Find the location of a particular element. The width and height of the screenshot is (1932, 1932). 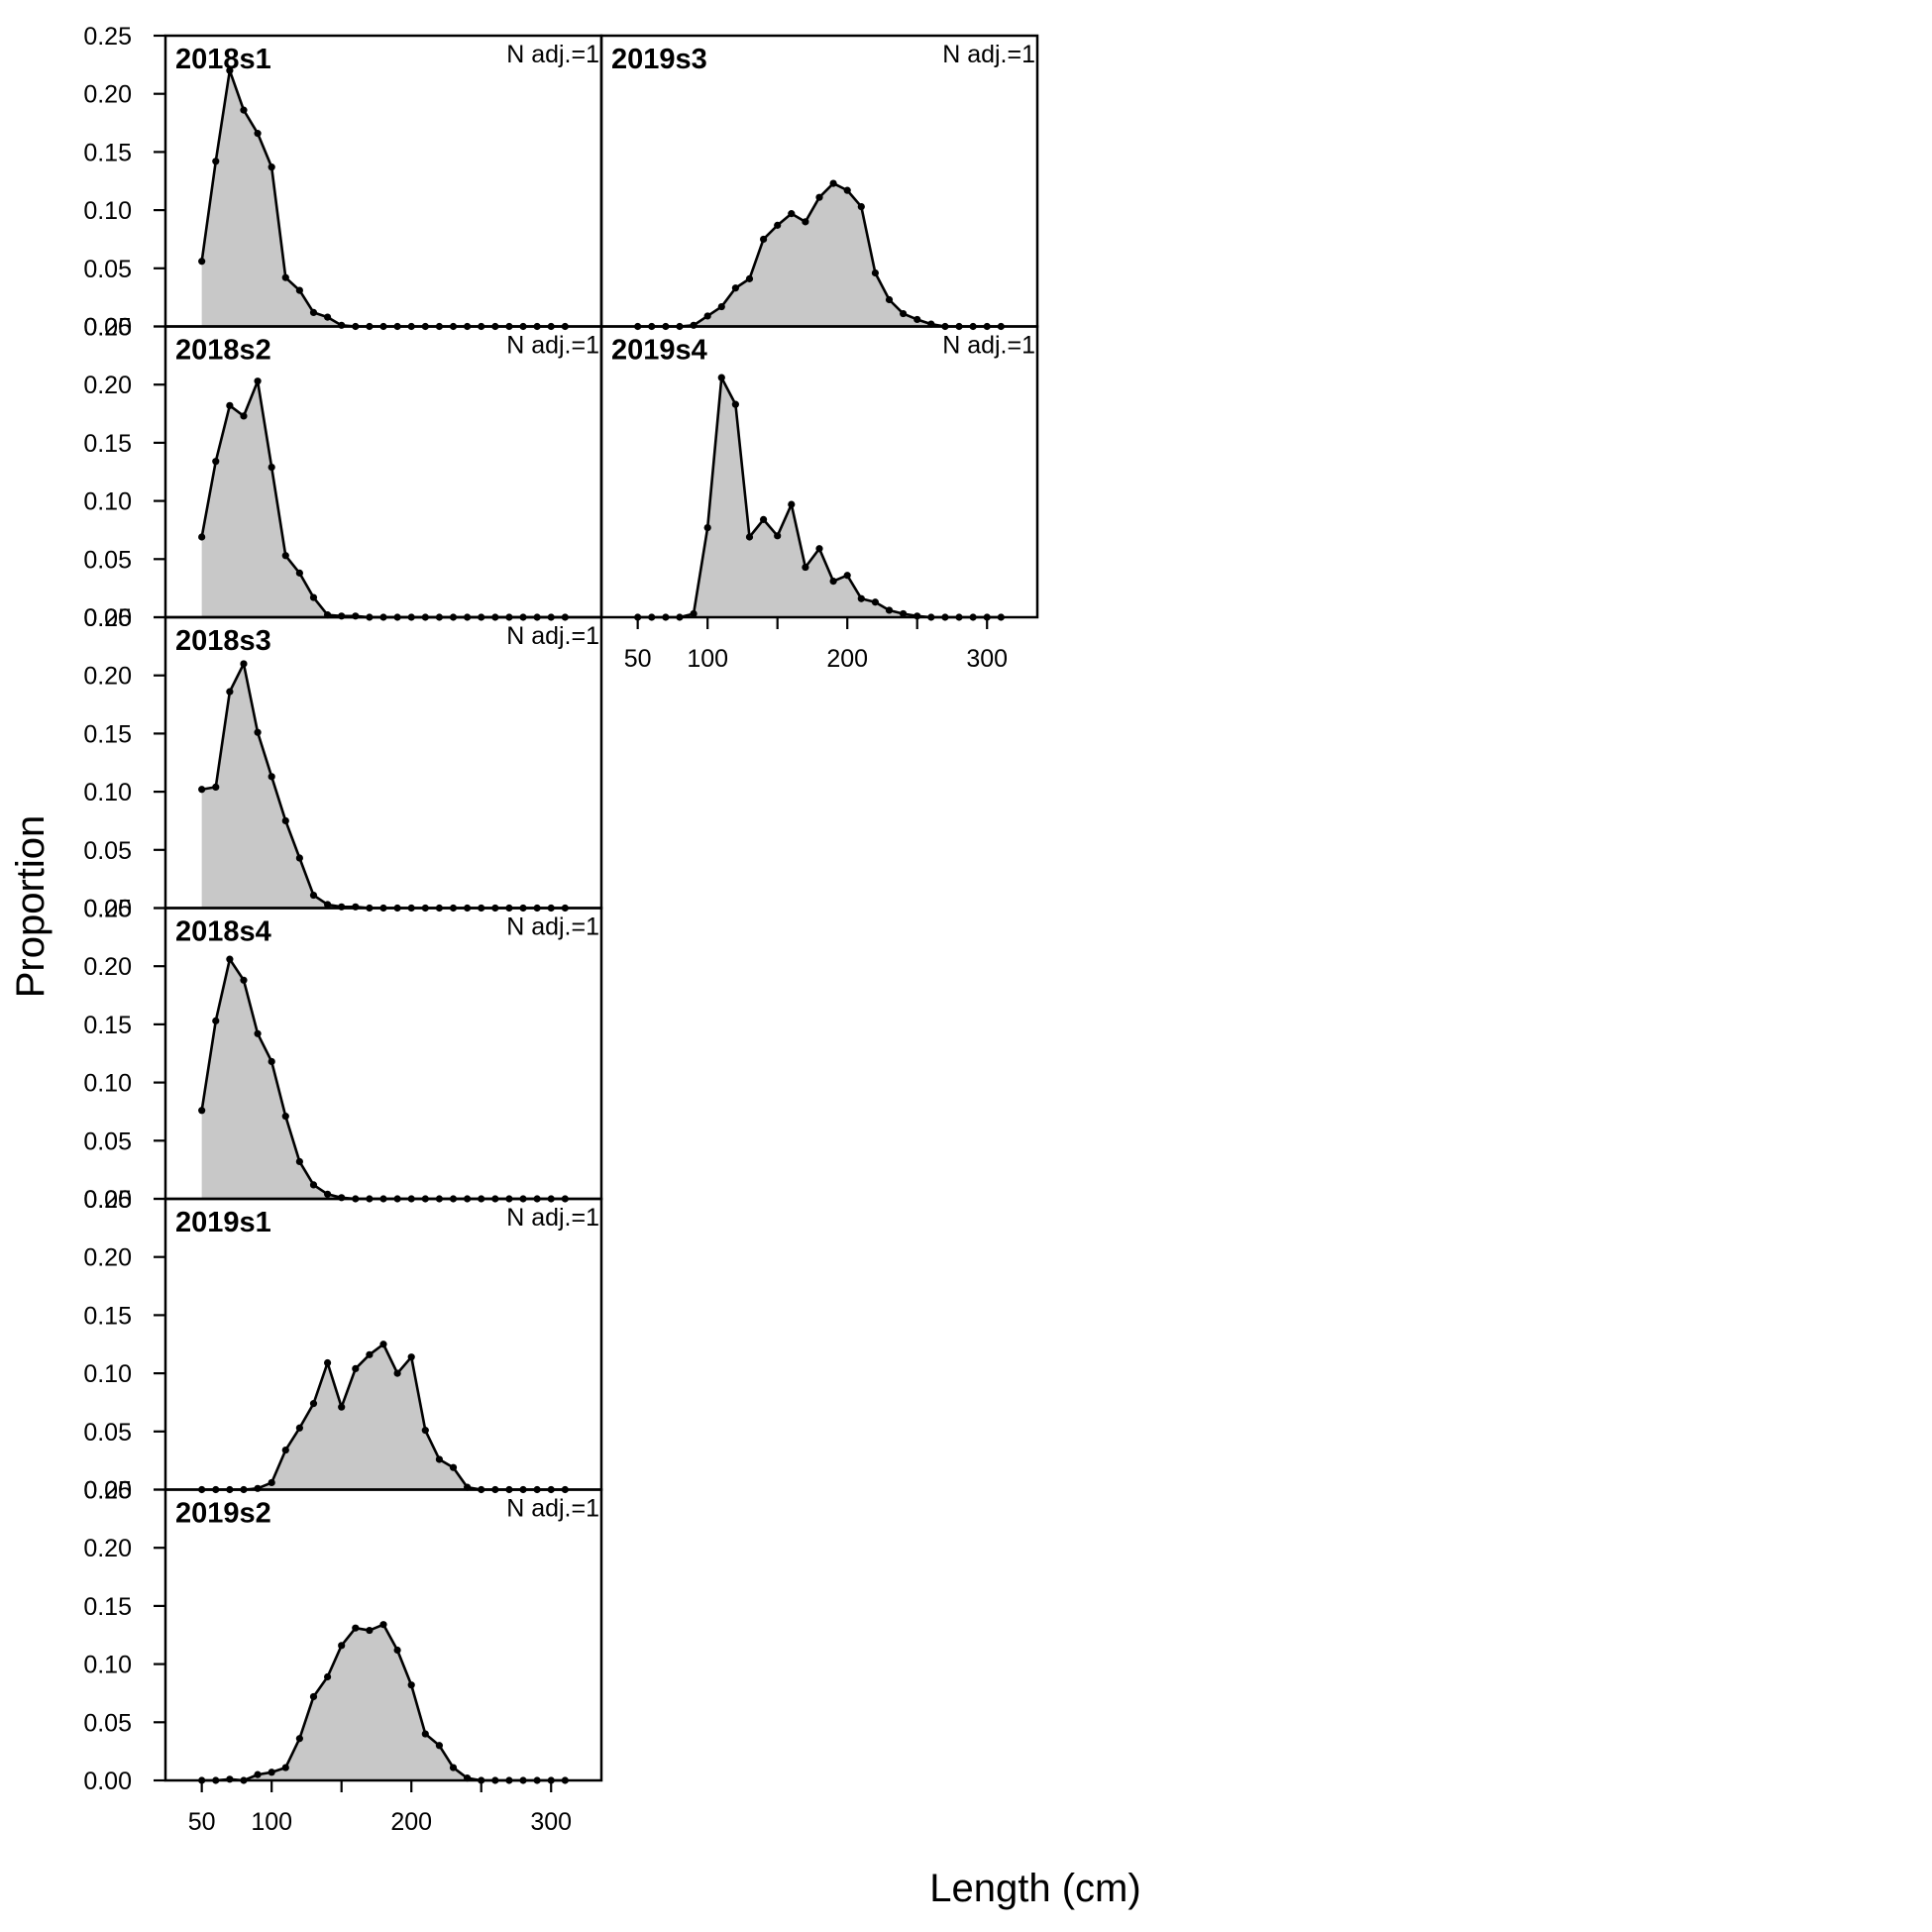

x-tick-label-2019s2-200: 200 is located at coordinates (411, 1822).